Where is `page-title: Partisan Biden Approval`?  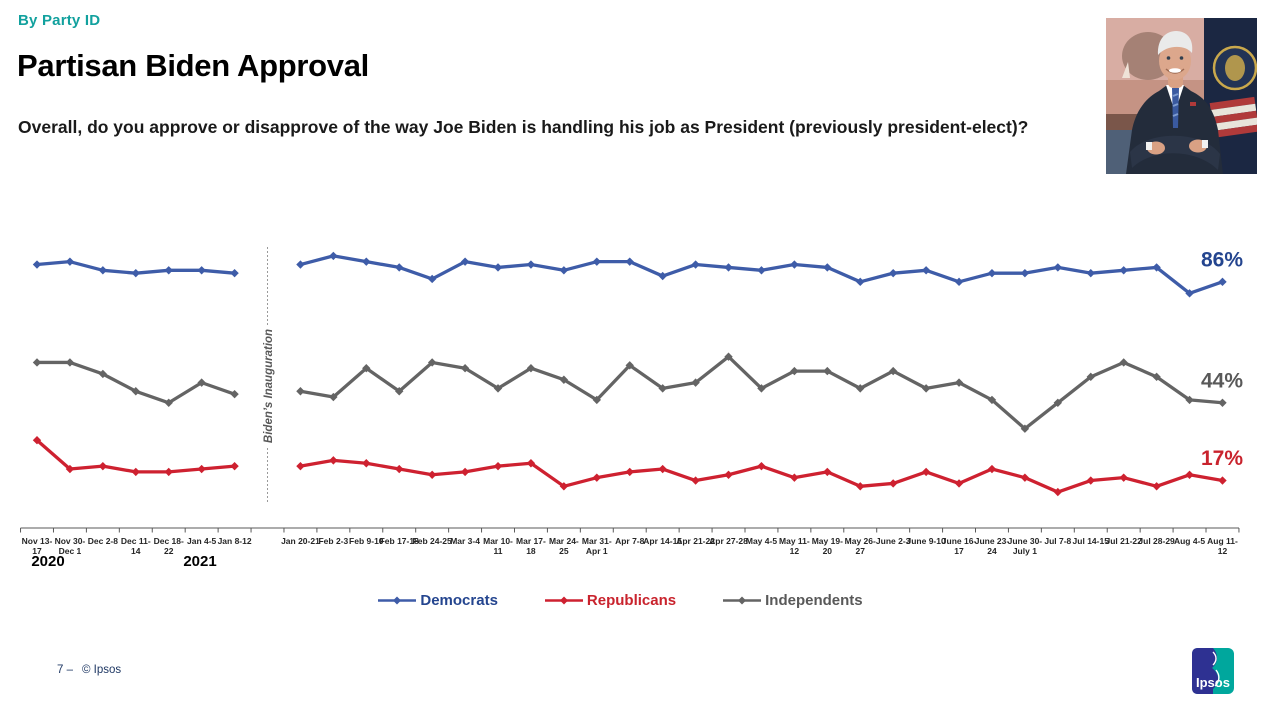
page-title: Partisan Biden Approval is located at coordinates (193, 65).